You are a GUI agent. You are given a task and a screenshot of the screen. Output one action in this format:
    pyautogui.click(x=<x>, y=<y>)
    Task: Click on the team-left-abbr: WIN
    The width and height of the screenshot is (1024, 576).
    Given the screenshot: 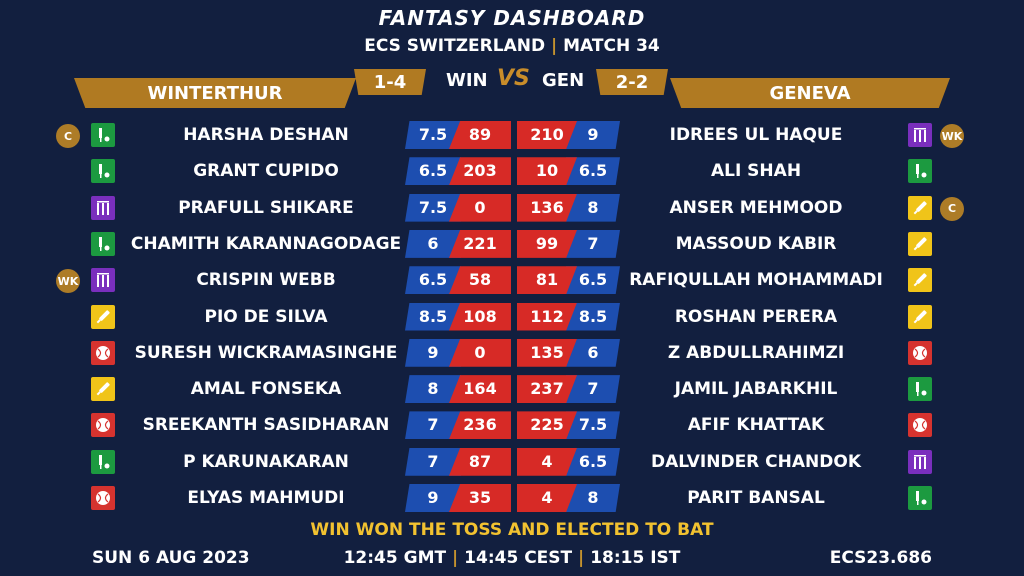 What is the action you would take?
    pyautogui.click(x=467, y=80)
    